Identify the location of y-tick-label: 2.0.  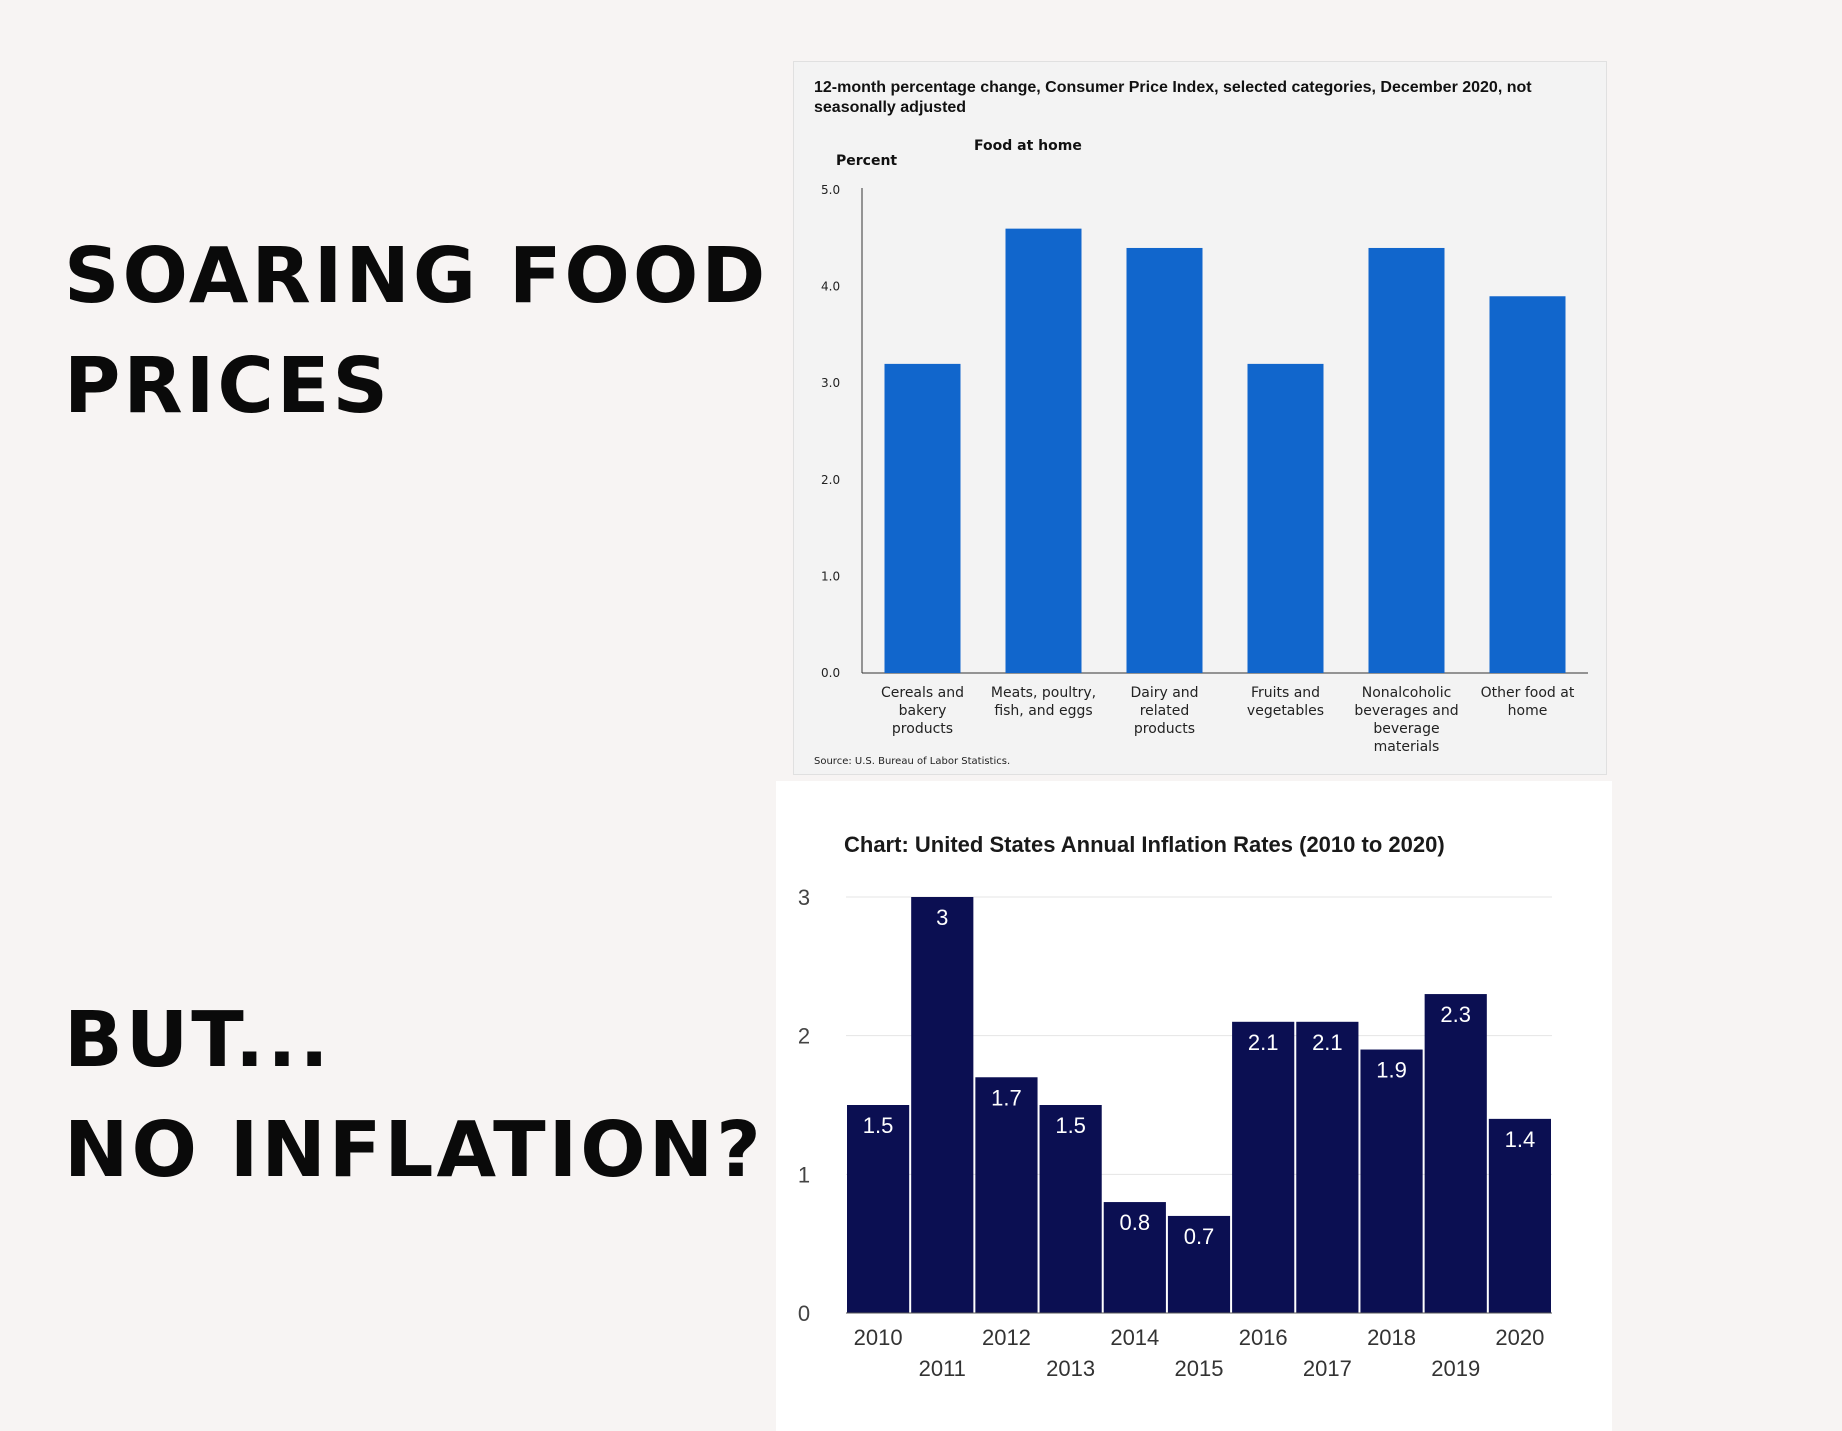
(830, 480).